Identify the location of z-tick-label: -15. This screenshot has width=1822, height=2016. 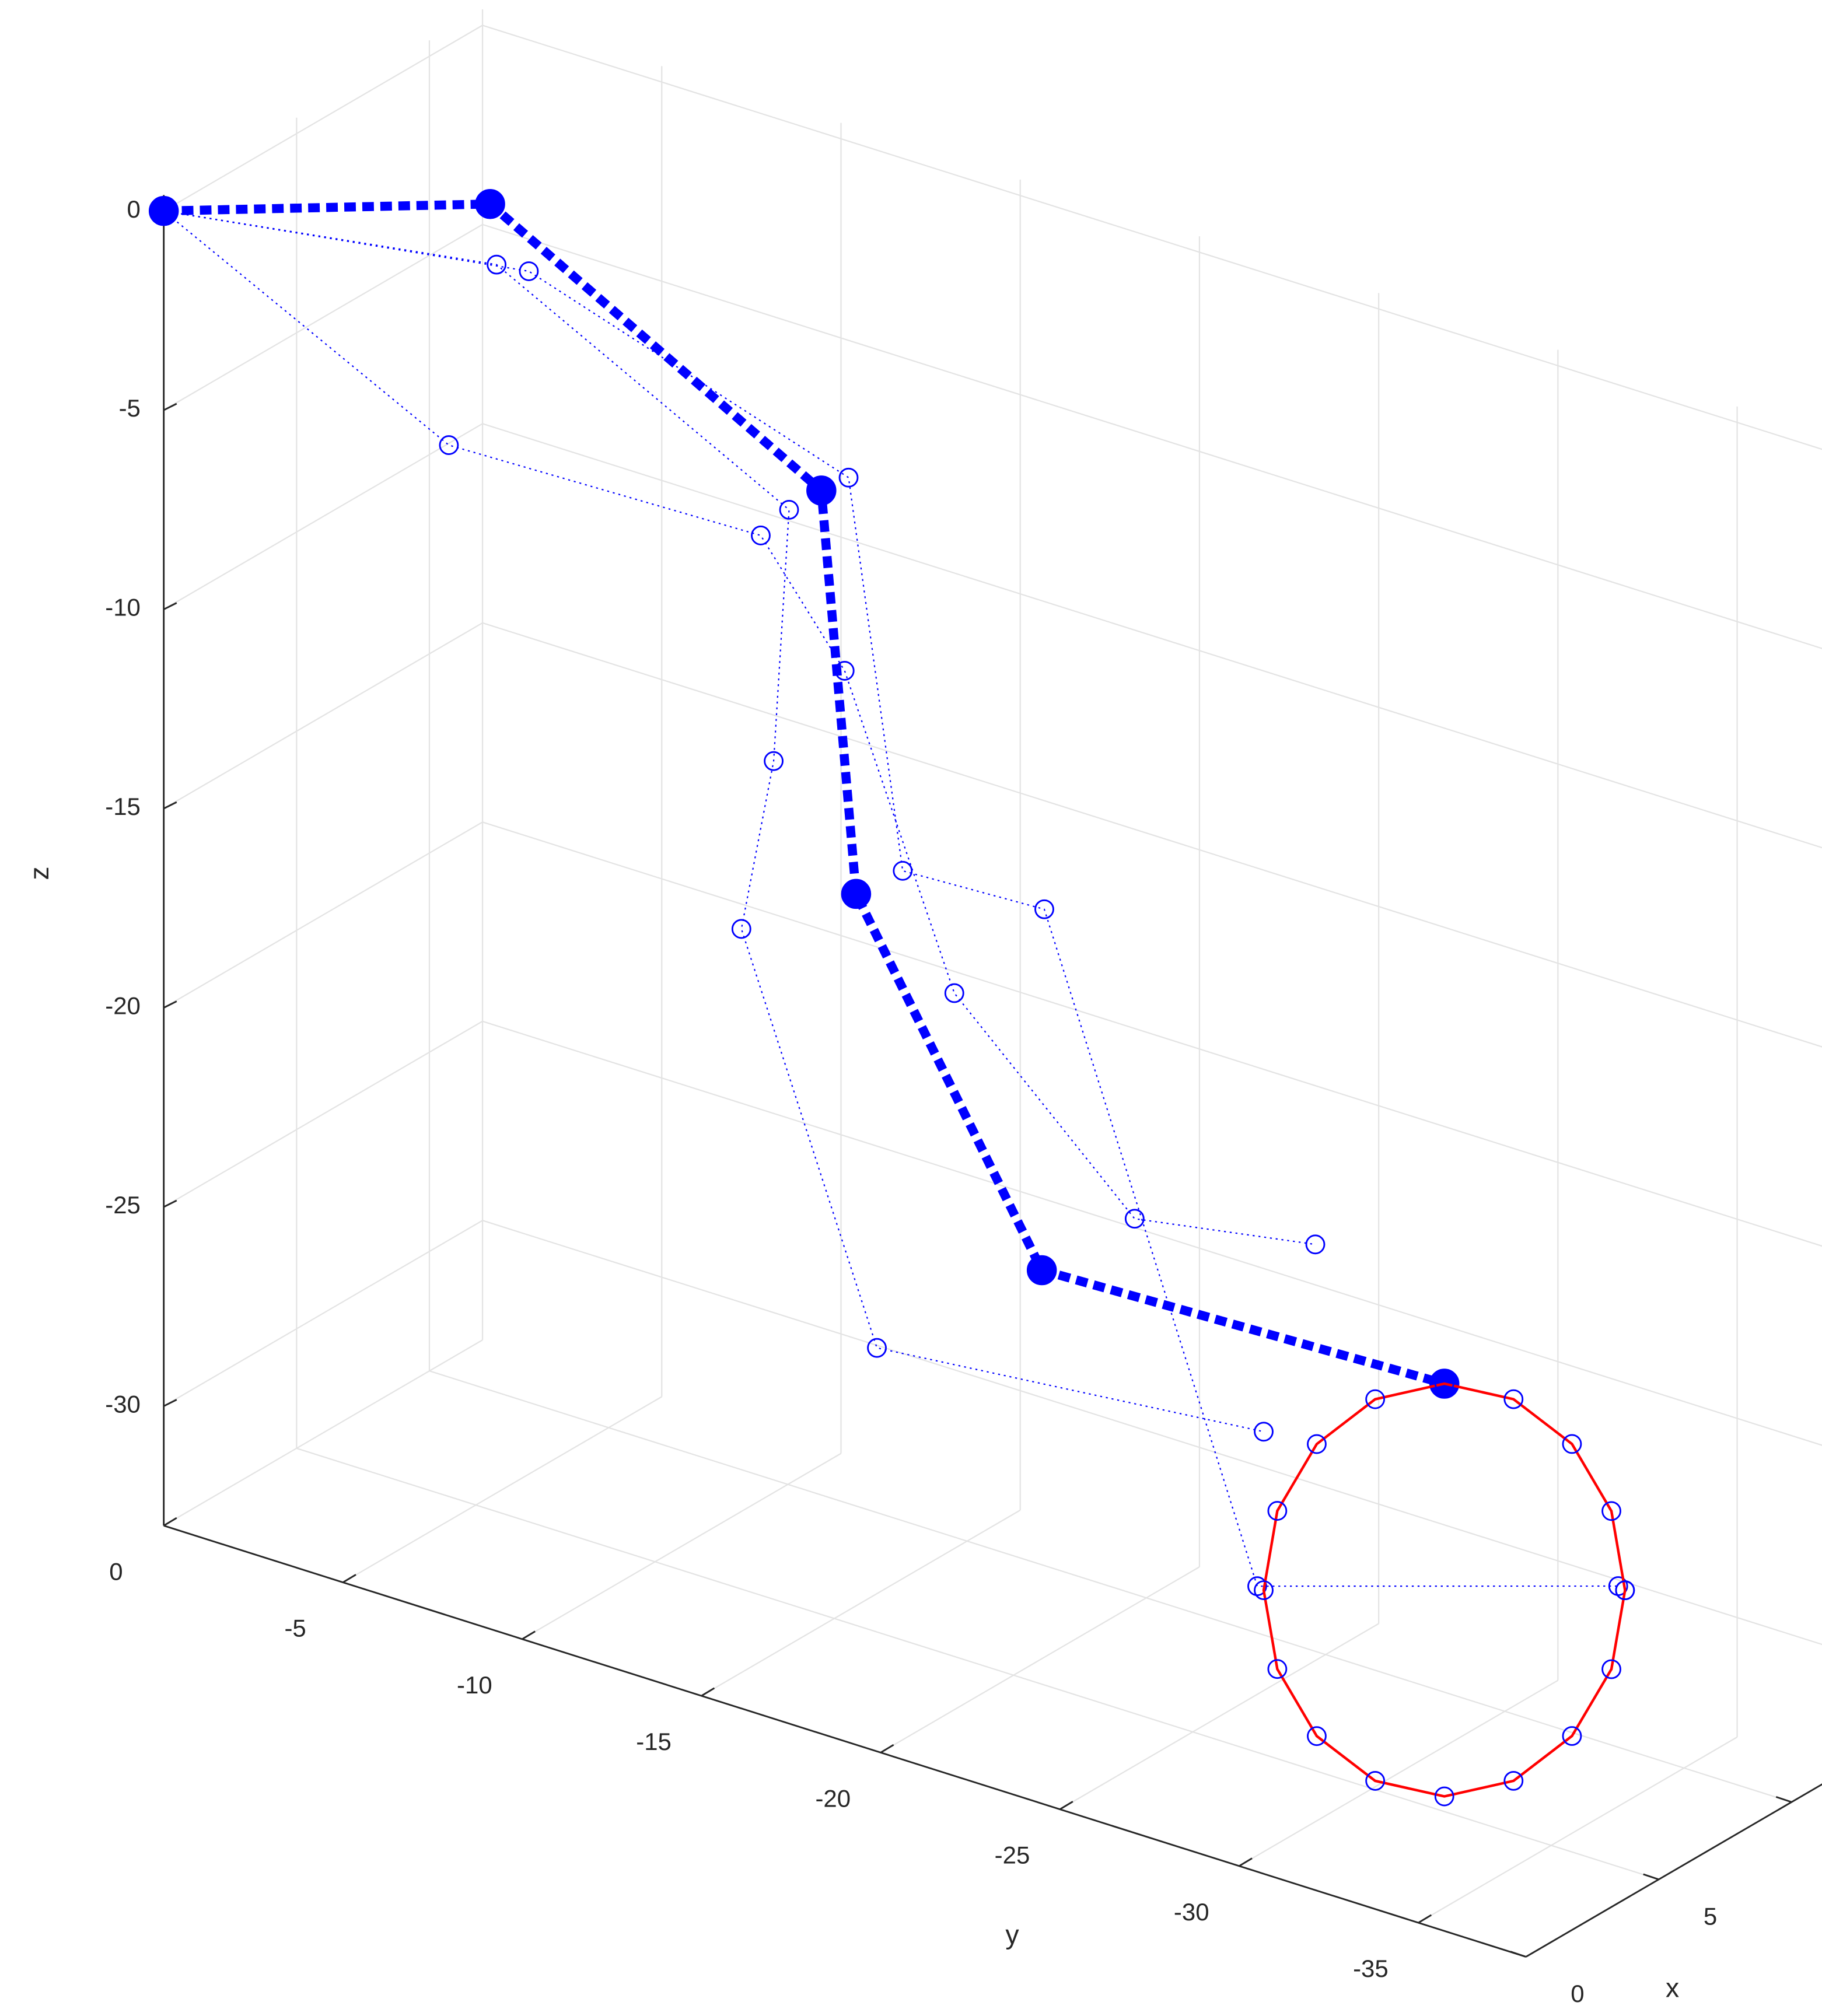
(123, 806).